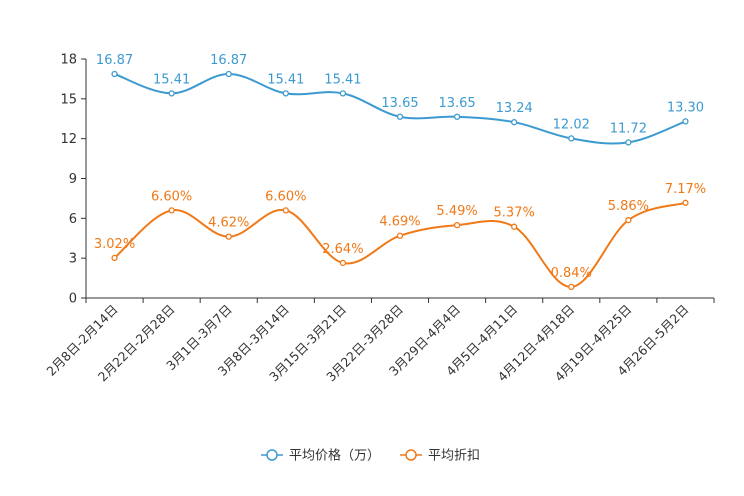  I want to click on data-label: 5.49%, so click(456, 211).